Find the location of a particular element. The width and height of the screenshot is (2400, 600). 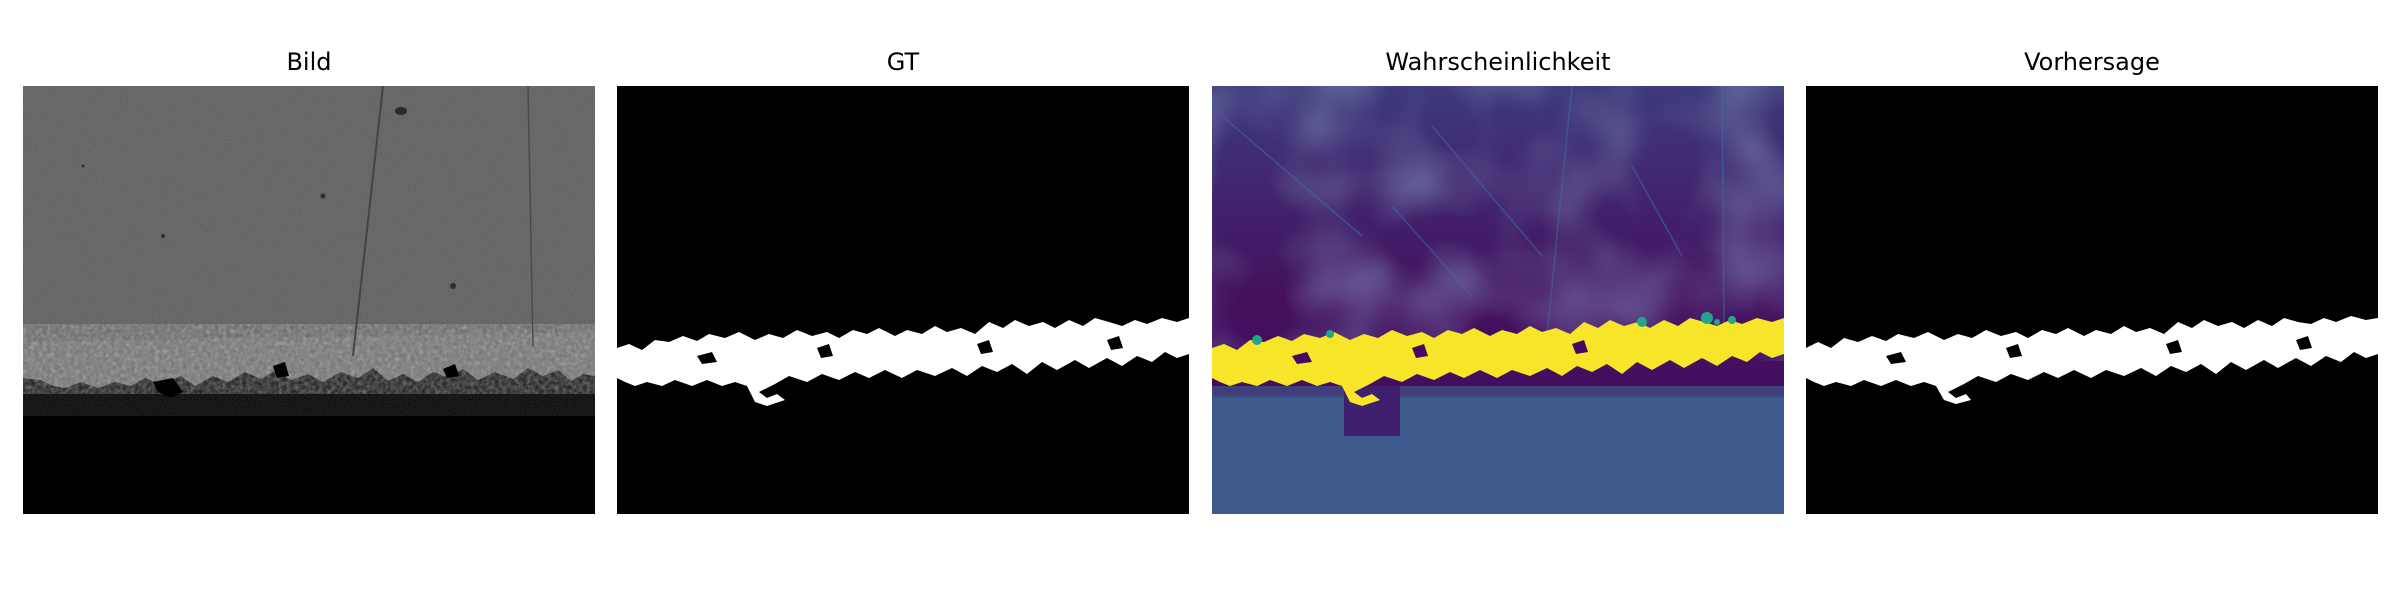

prediction-mask is located at coordinates (2092, 360).